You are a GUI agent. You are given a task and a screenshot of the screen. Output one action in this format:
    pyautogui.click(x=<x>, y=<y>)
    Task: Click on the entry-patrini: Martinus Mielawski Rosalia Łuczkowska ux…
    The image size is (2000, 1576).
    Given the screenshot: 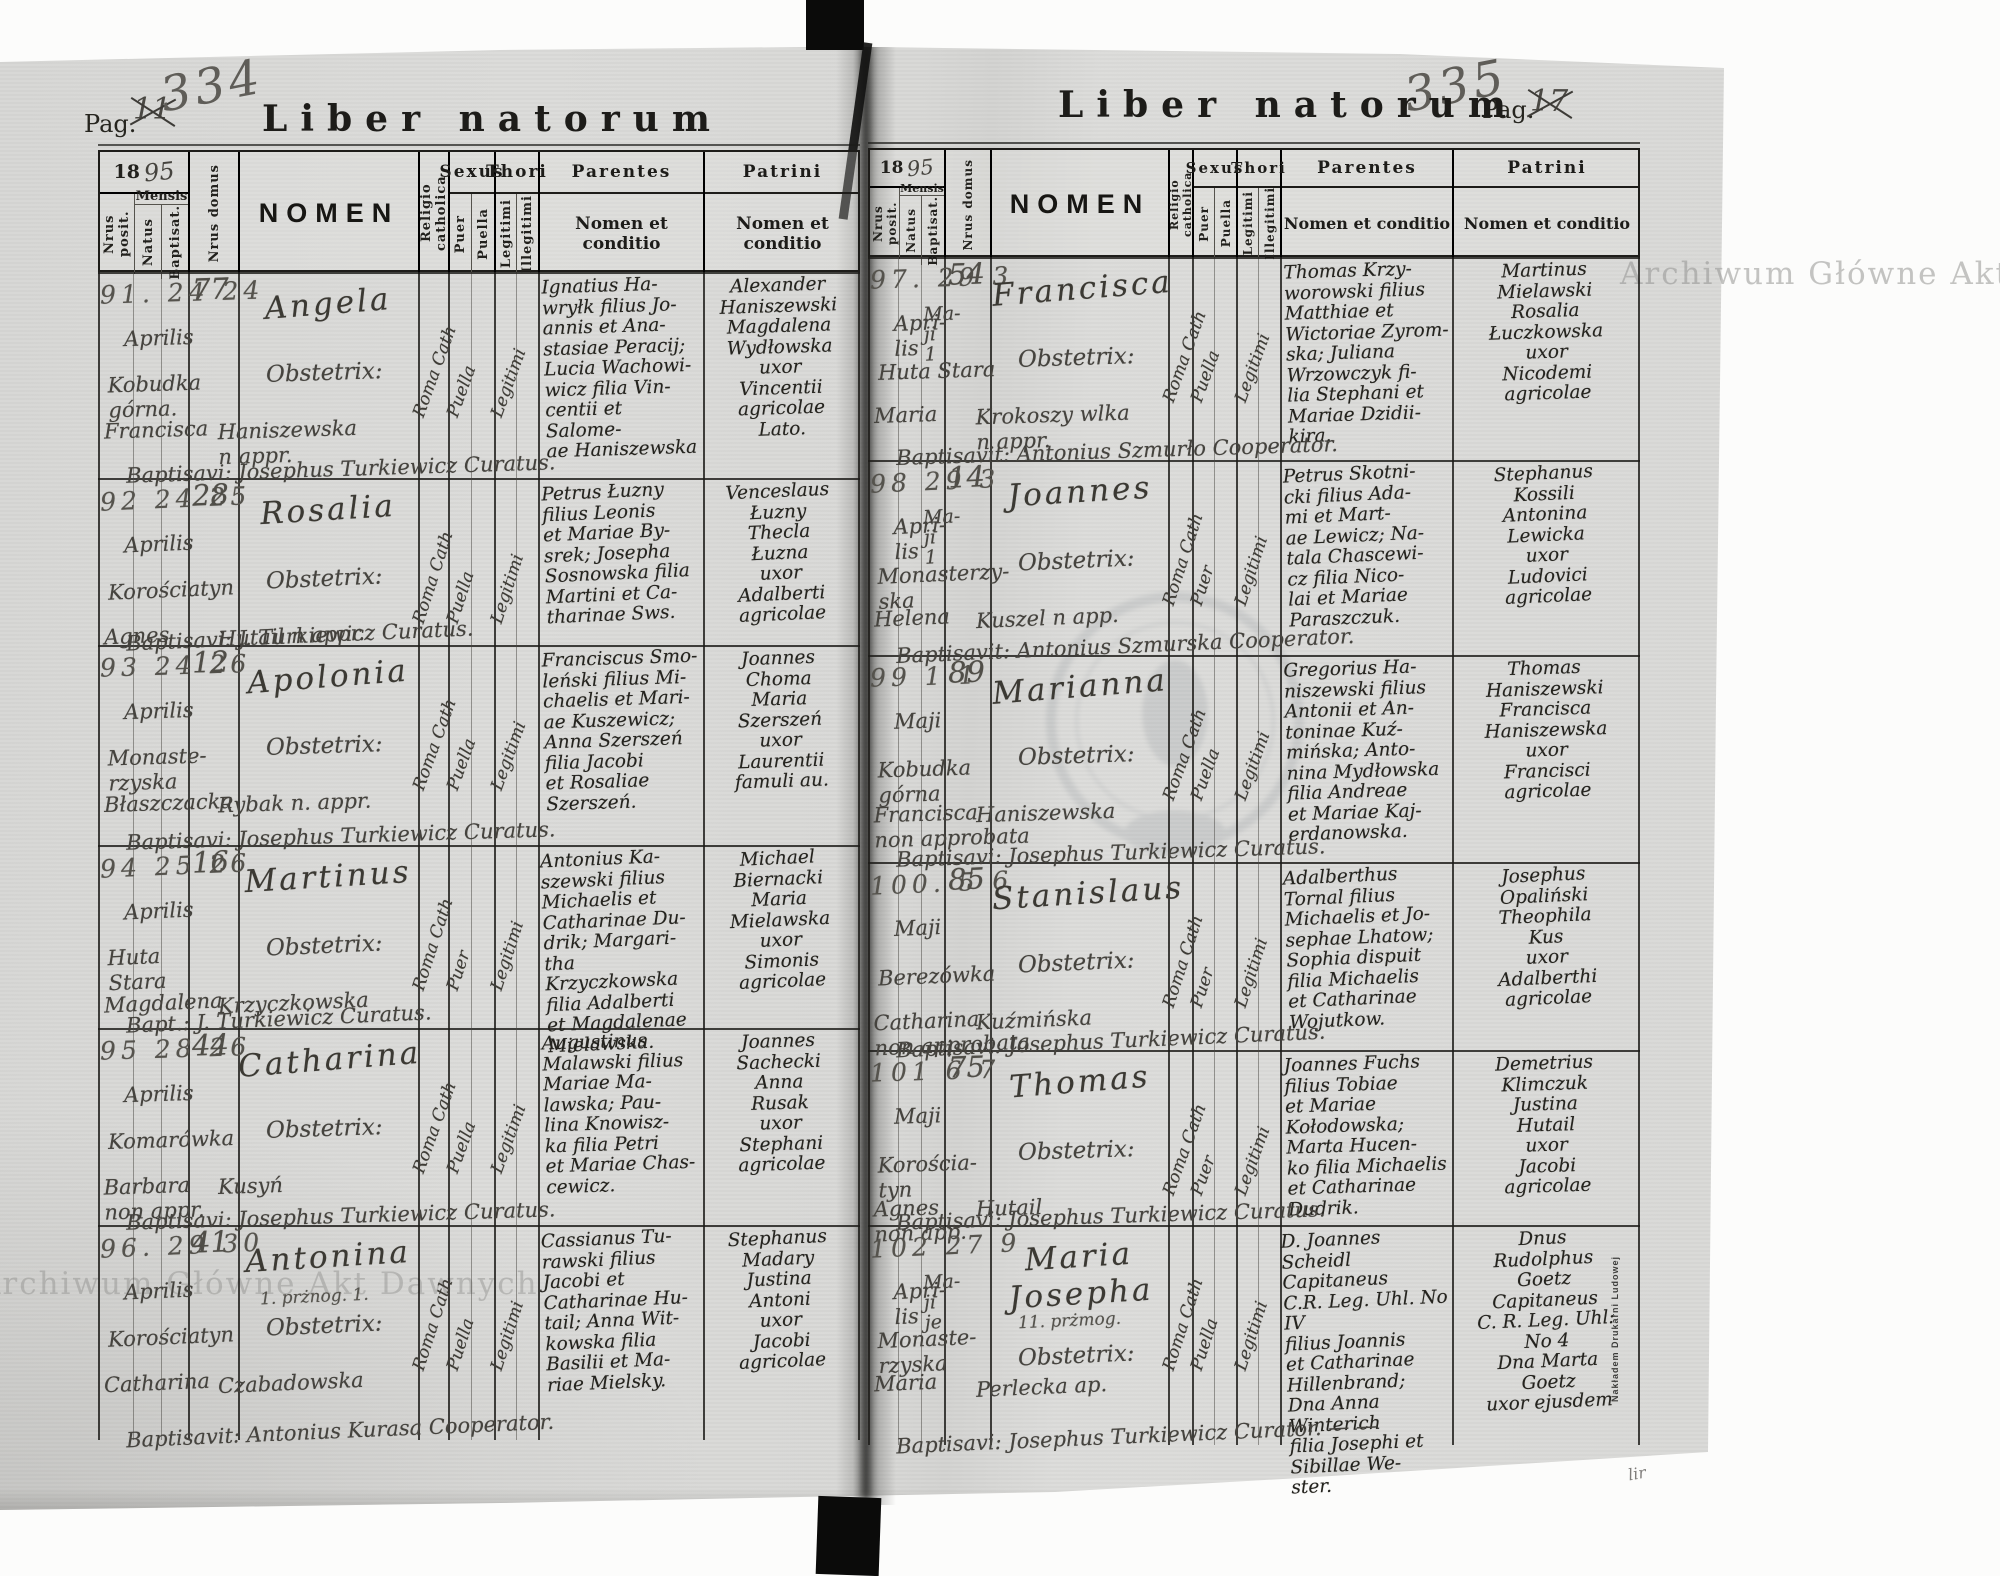 What is the action you would take?
    pyautogui.click(x=1546, y=332)
    